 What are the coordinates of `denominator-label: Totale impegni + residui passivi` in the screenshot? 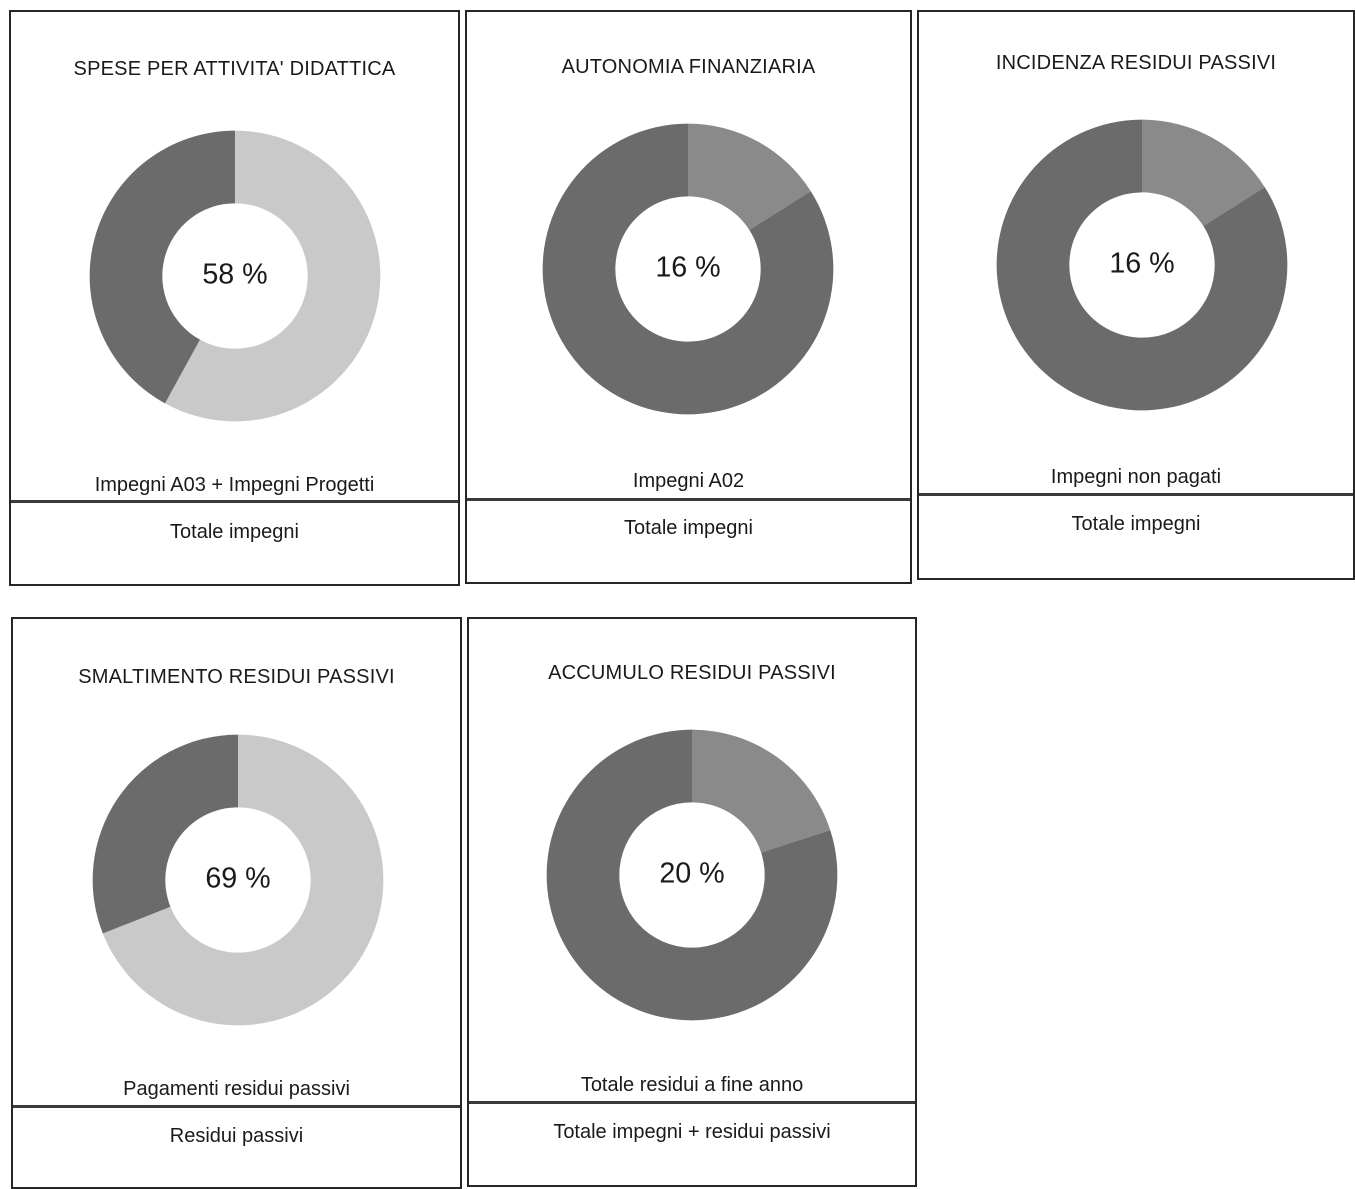 It's located at (692, 1132).